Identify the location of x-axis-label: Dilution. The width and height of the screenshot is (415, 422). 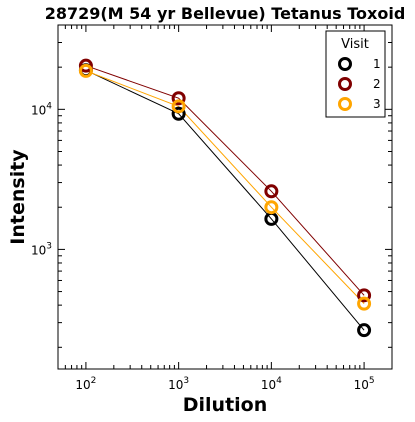
(225, 405).